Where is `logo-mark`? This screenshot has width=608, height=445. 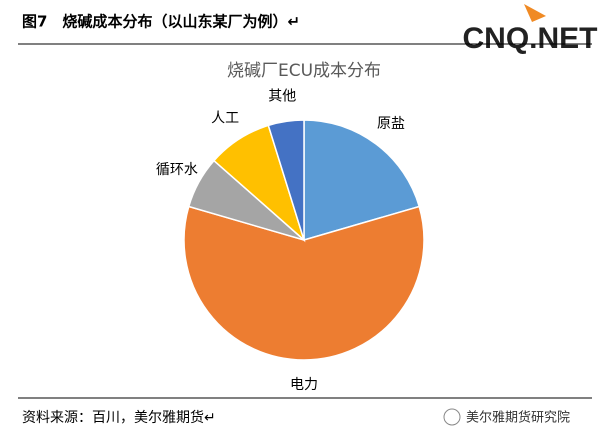
logo-mark is located at coordinates (535, 13).